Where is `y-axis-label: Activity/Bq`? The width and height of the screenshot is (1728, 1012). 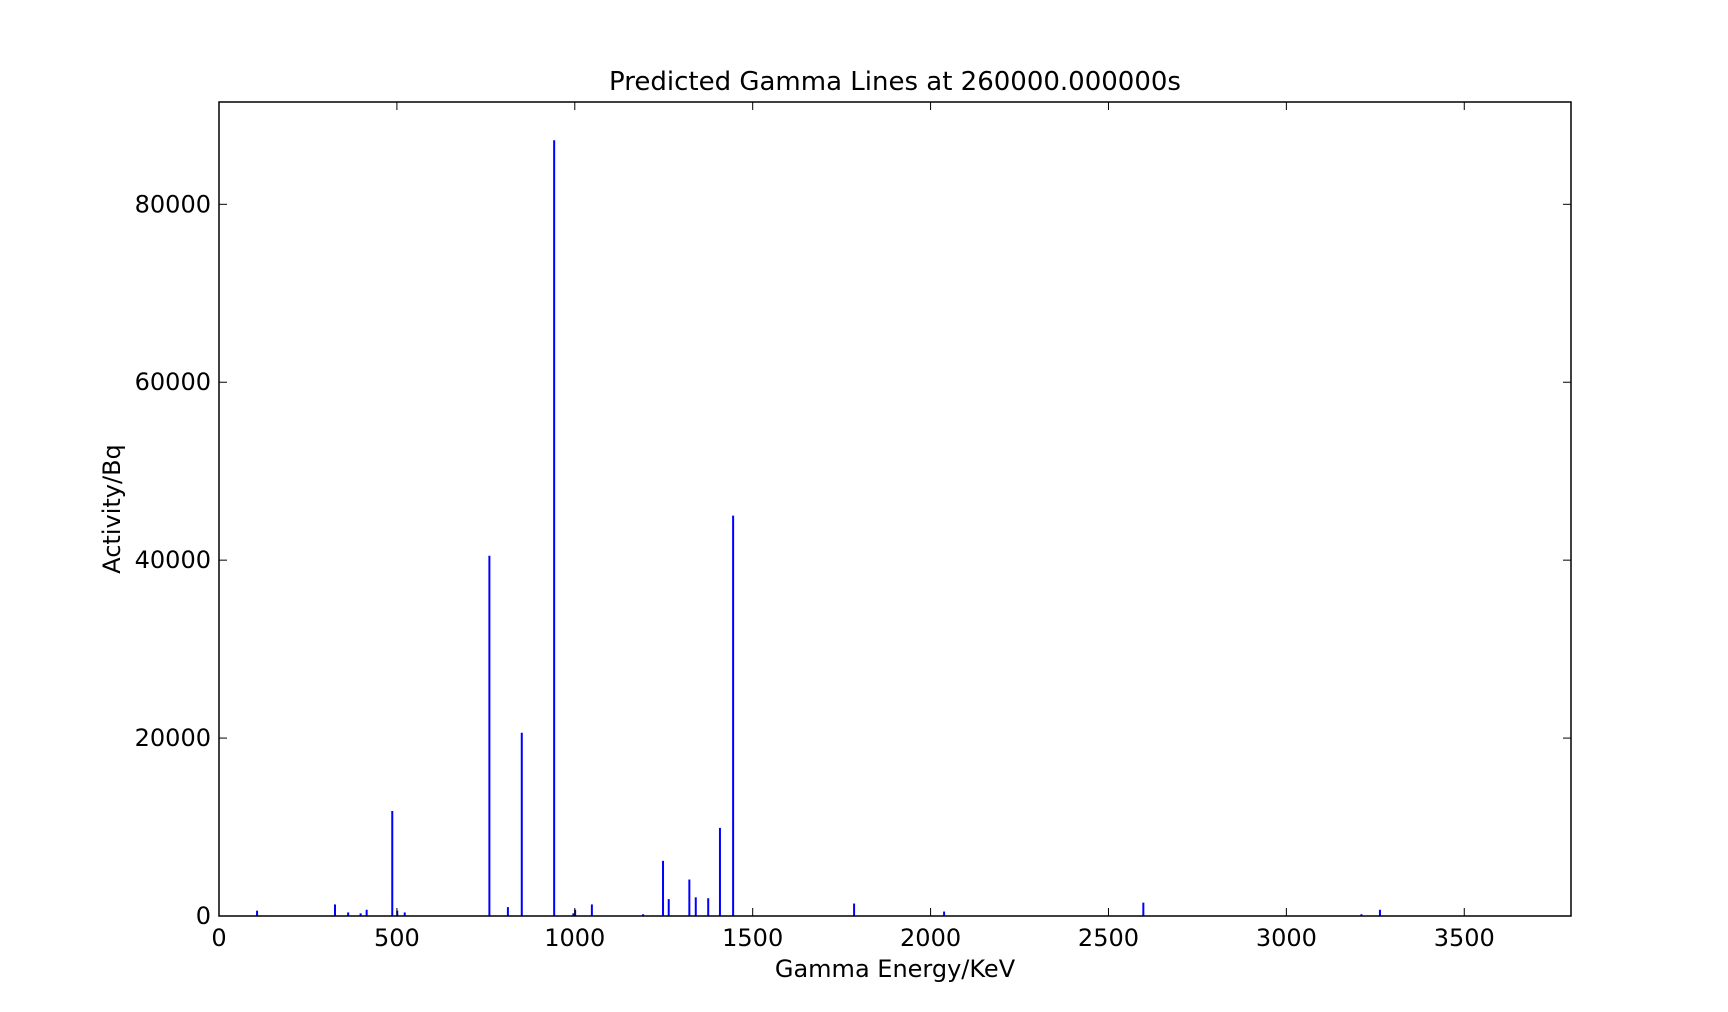 y-axis-label: Activity/Bq is located at coordinates (112, 509).